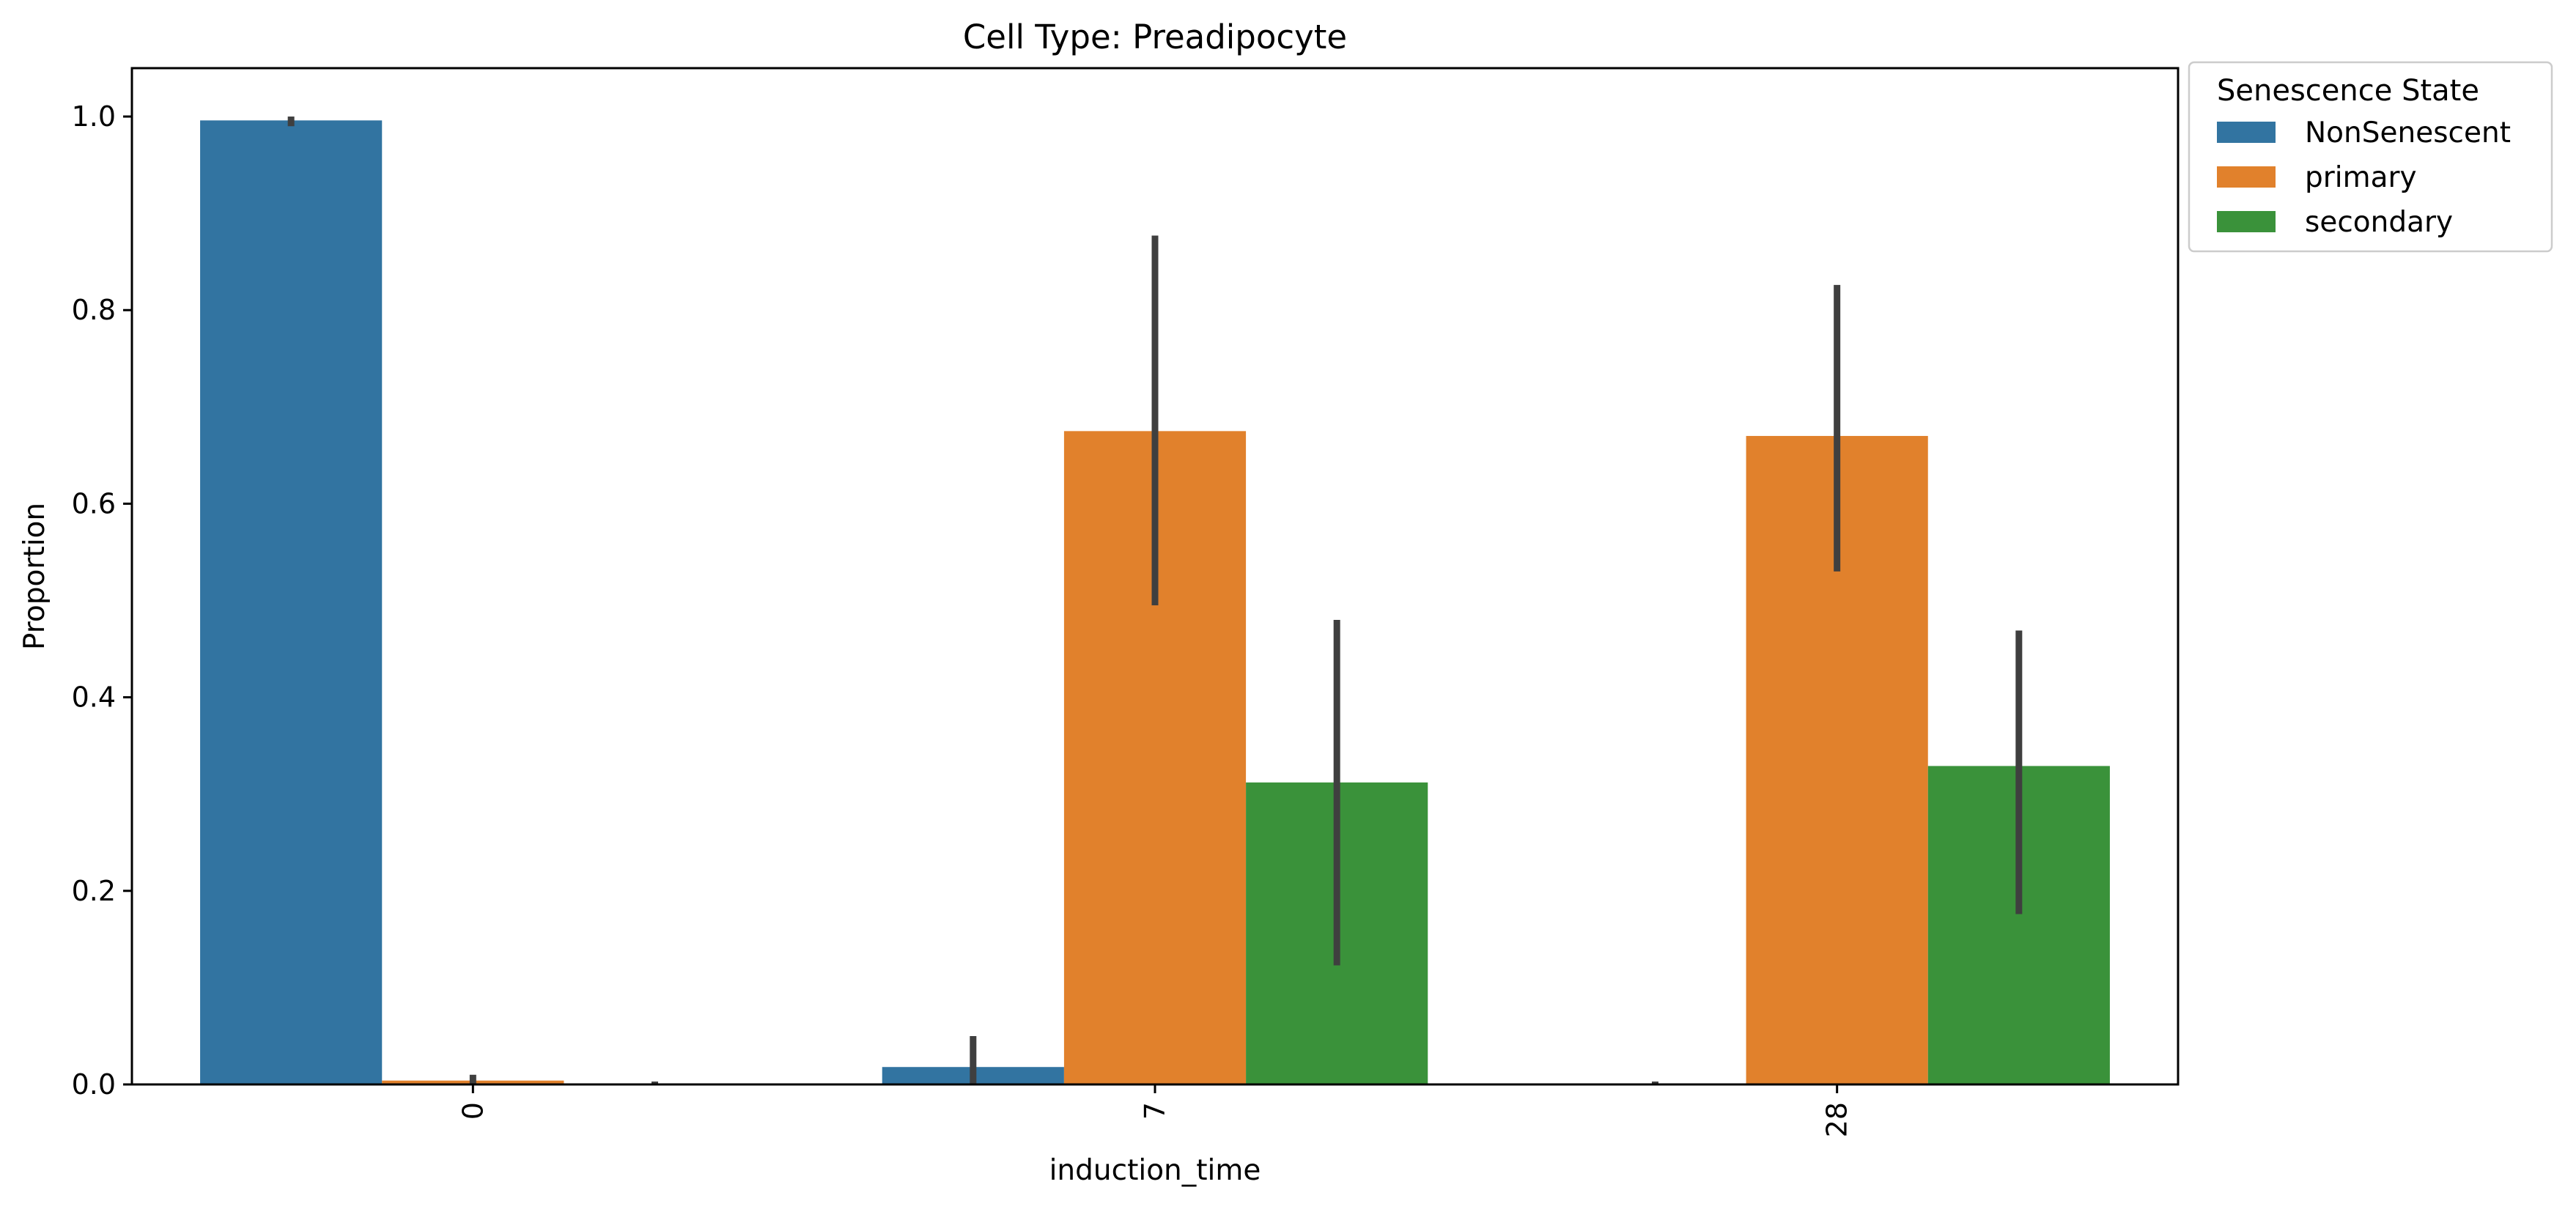  Describe the element at coordinates (2379, 223) in the screenshot. I see `legend-label-secondary: secondary` at that location.